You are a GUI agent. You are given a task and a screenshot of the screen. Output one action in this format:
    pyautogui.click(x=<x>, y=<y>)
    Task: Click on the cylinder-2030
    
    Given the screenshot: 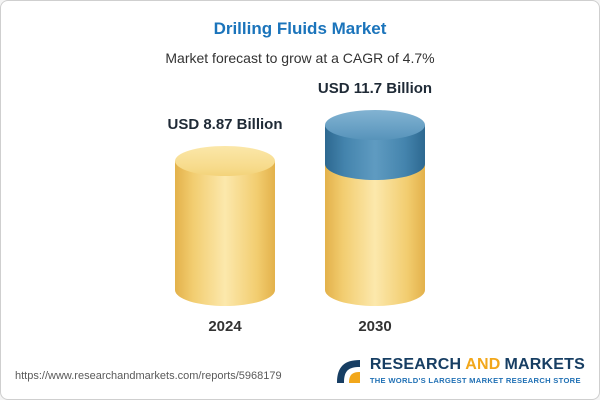 What is the action you would take?
    pyautogui.click(x=375, y=208)
    